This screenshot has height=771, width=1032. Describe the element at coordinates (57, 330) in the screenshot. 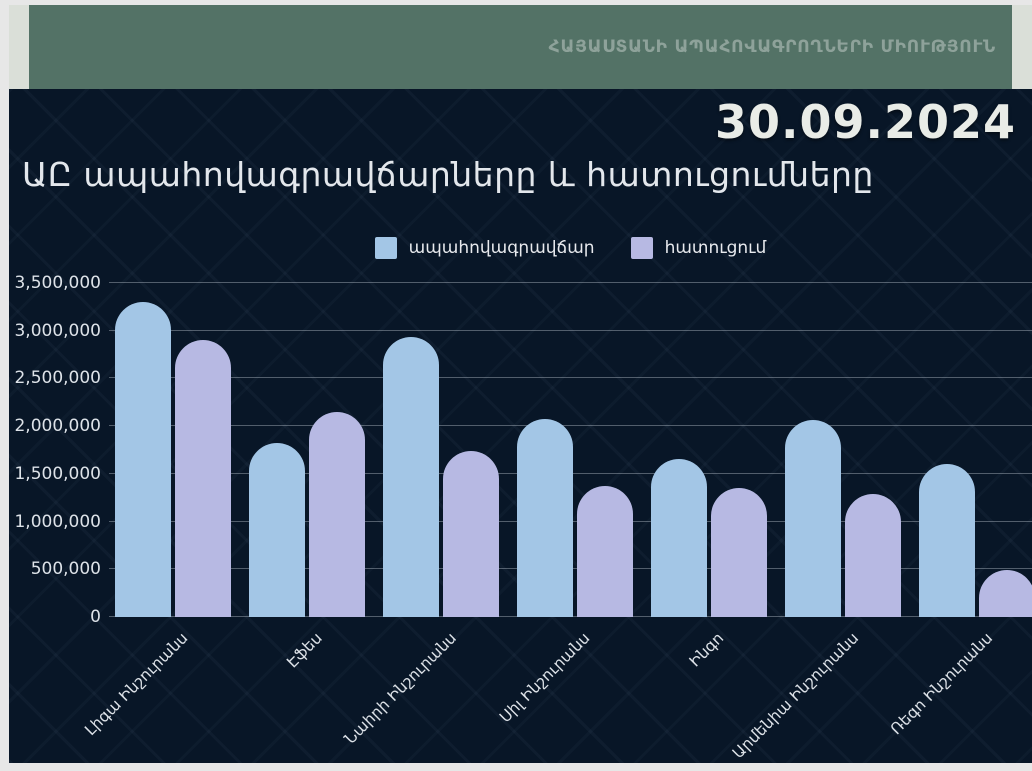

I see `y-tick-label: 3,000,000` at that location.